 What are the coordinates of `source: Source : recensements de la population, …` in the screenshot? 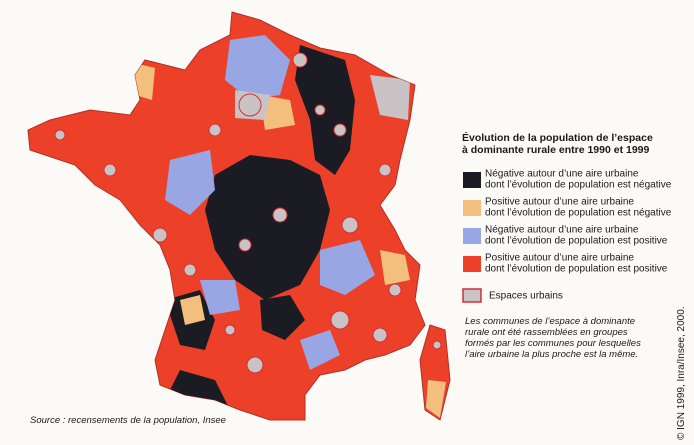 It's located at (128, 420).